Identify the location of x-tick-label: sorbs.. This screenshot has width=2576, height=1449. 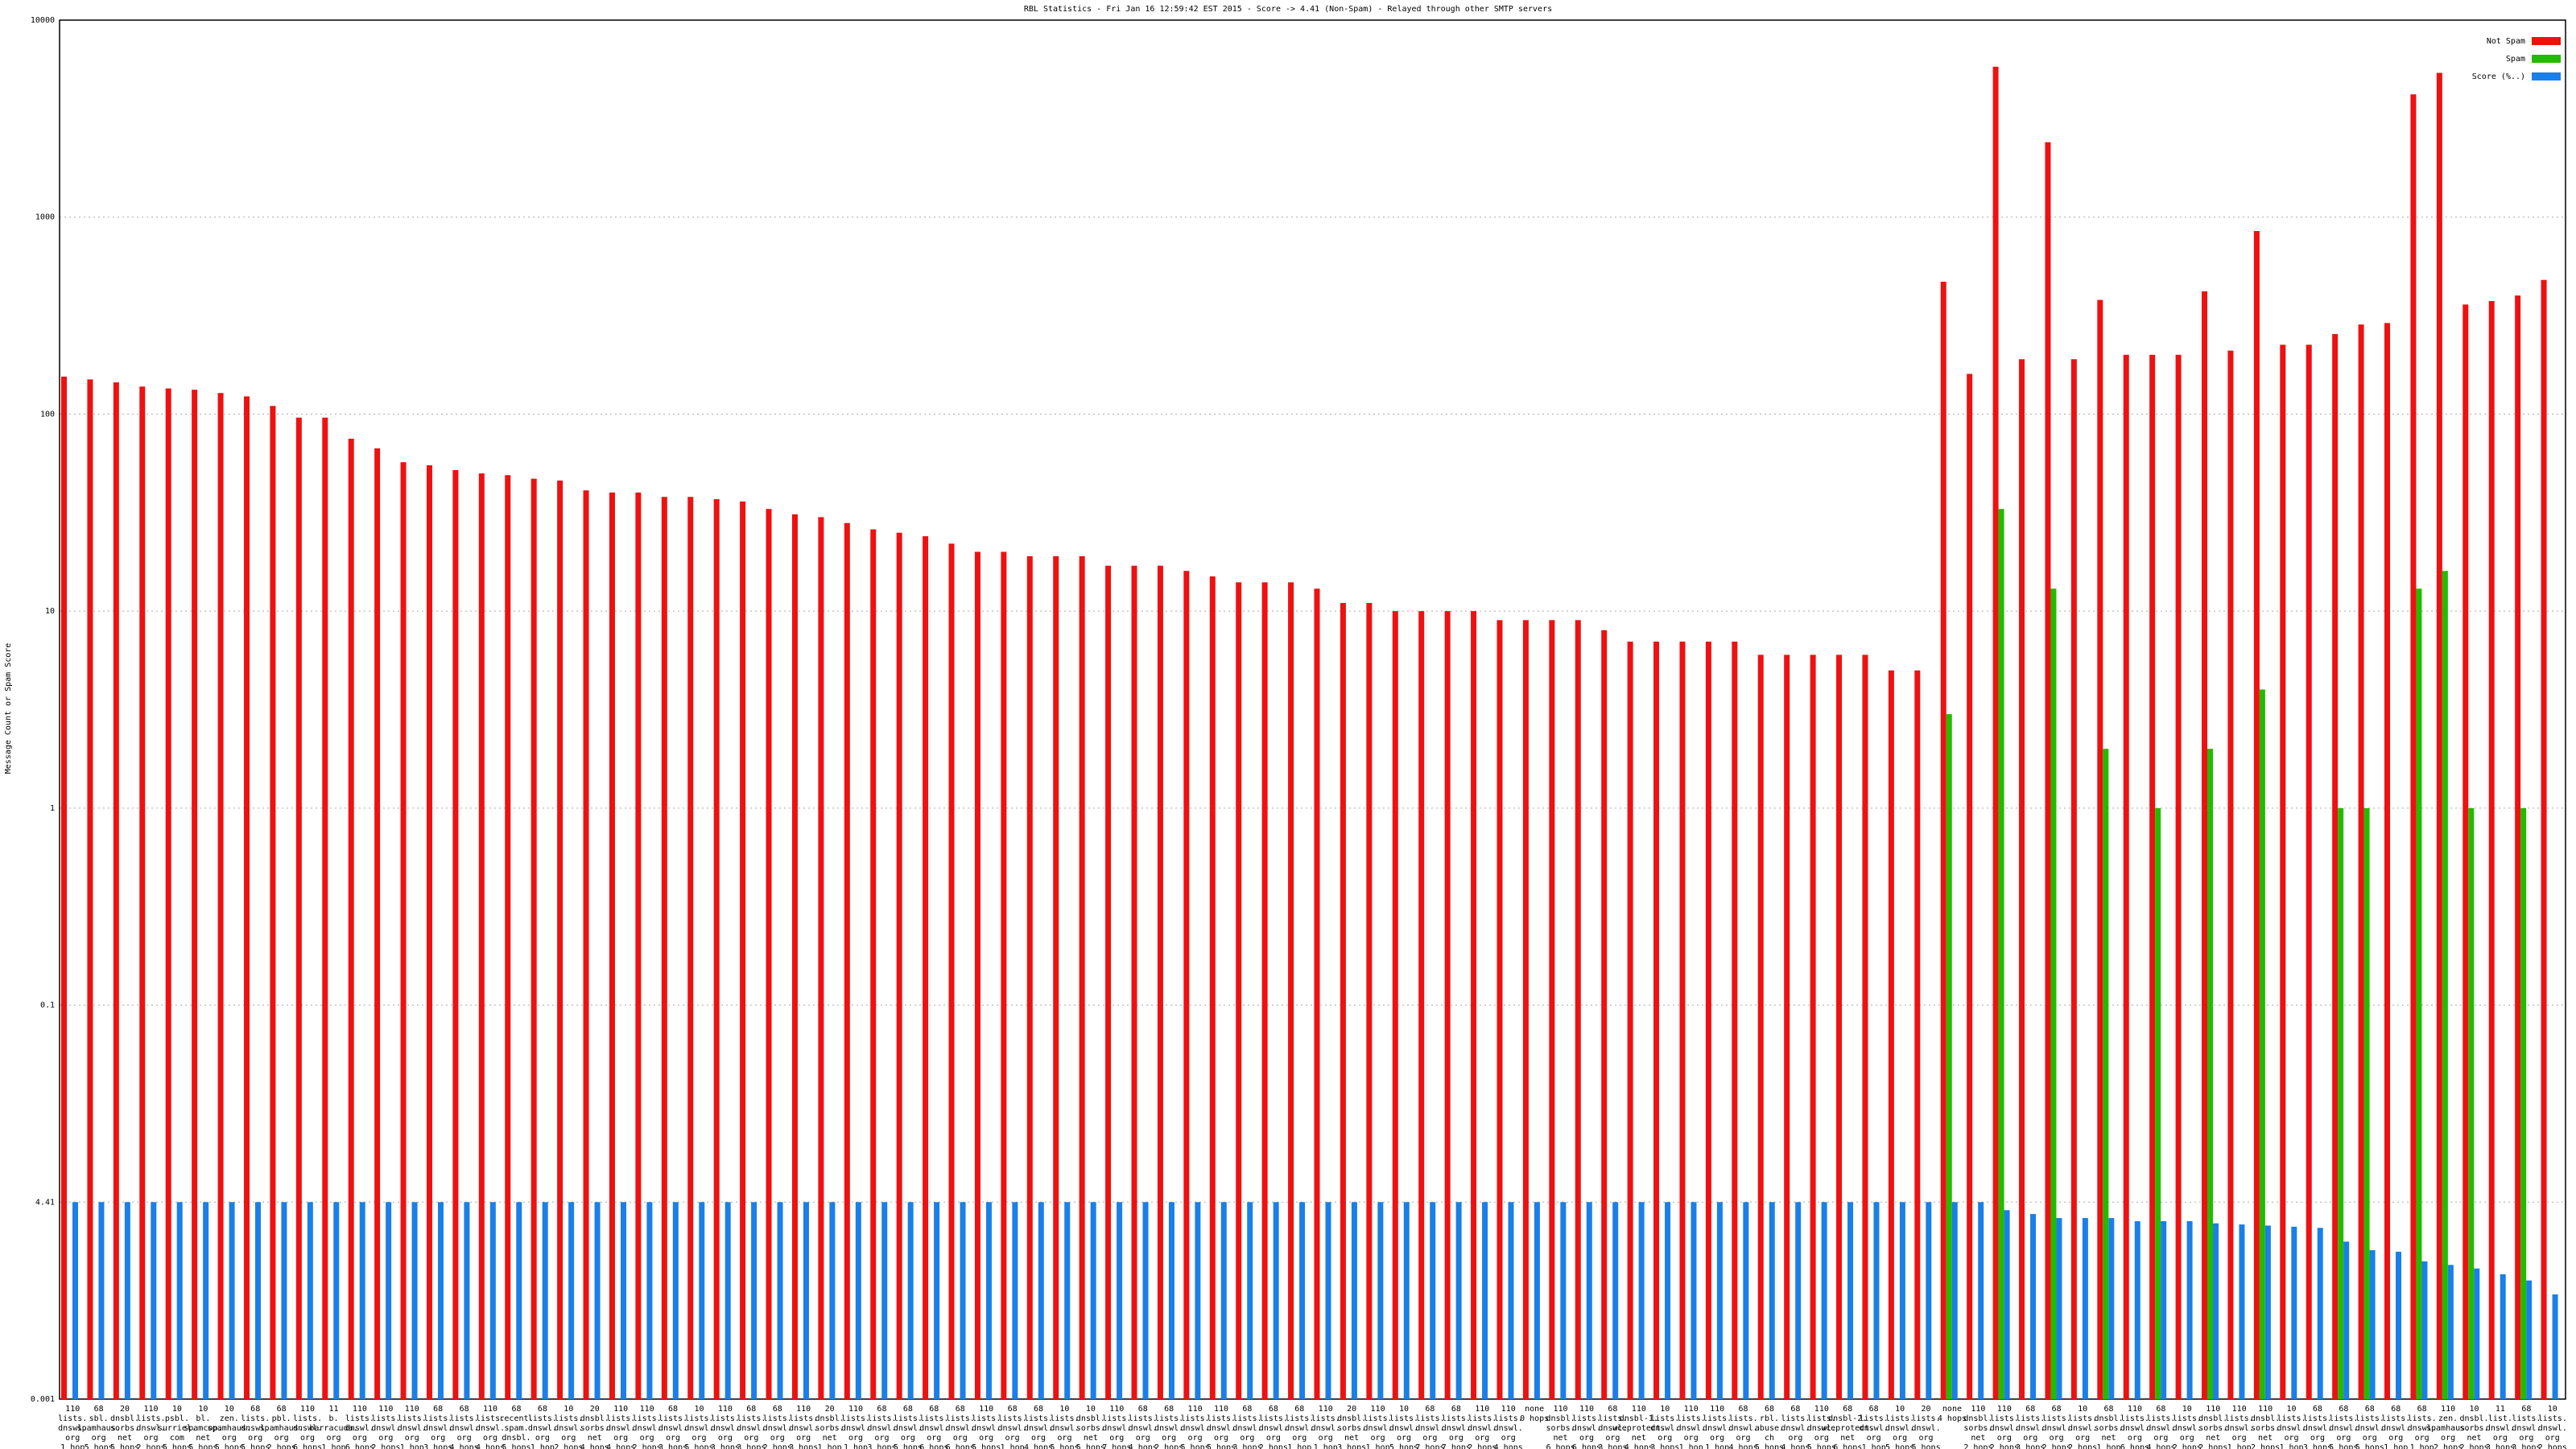
(1090, 1428).